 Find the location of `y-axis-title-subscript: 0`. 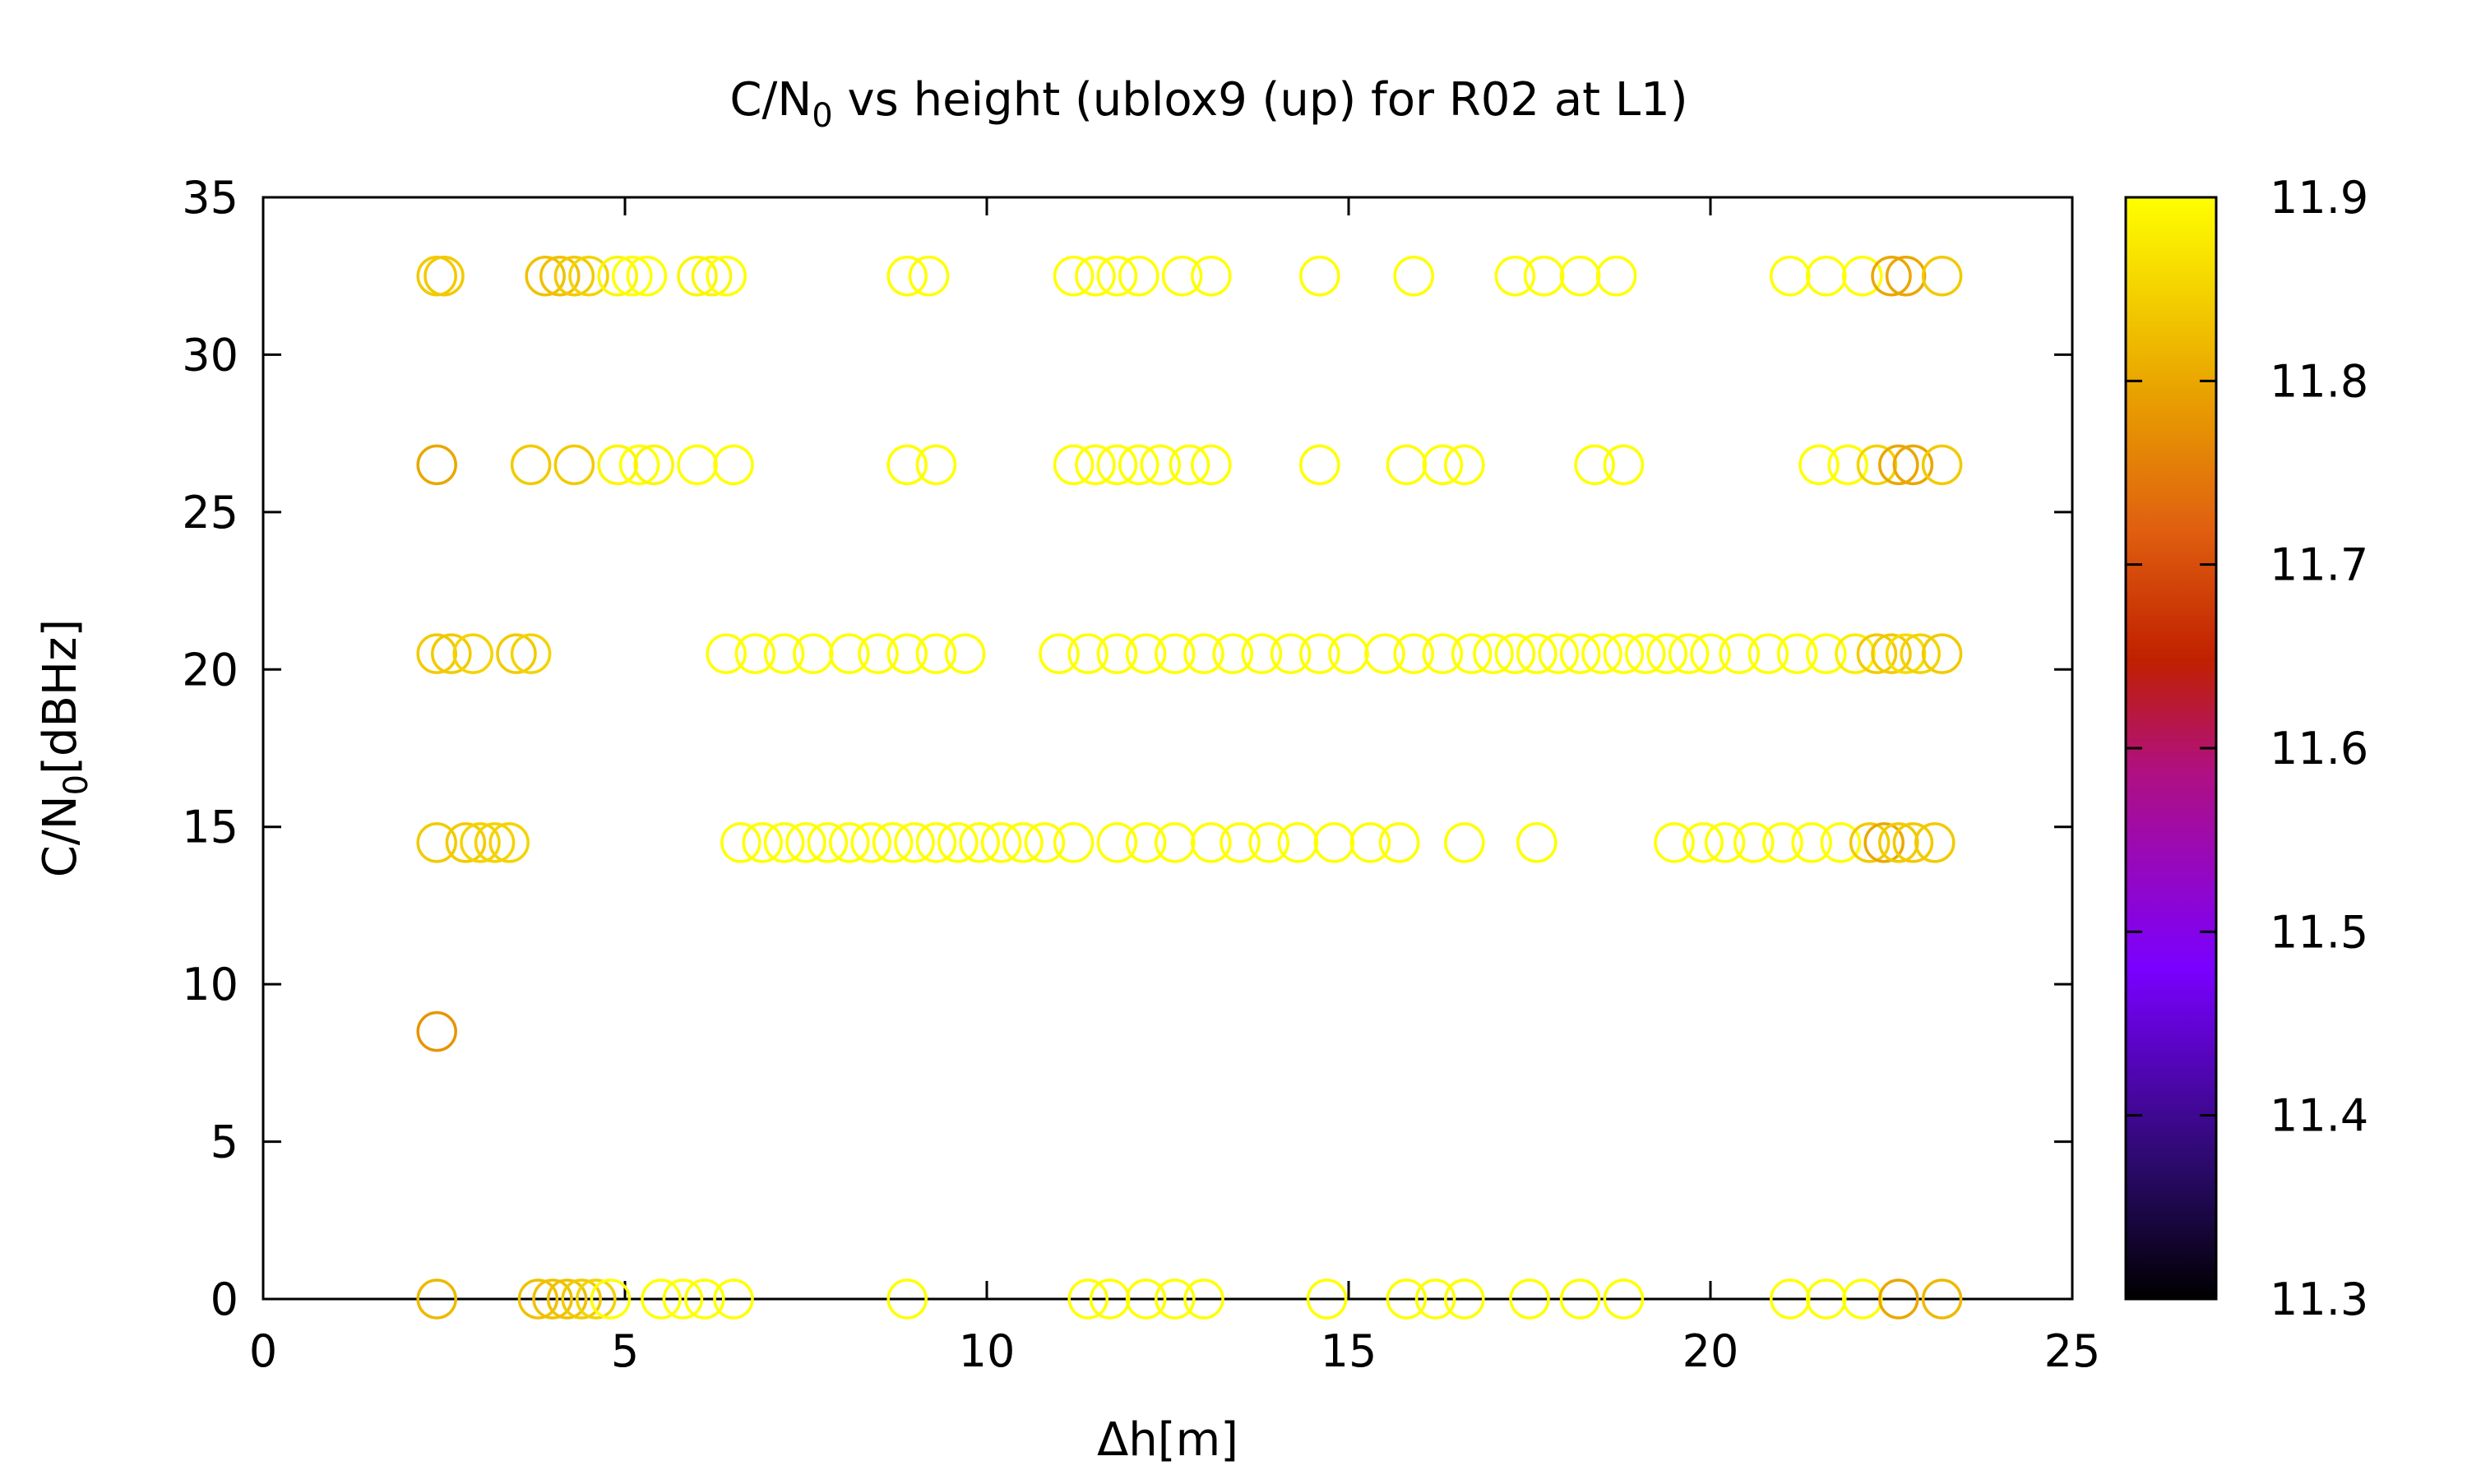

y-axis-title-subscript: 0 is located at coordinates (76, 785).